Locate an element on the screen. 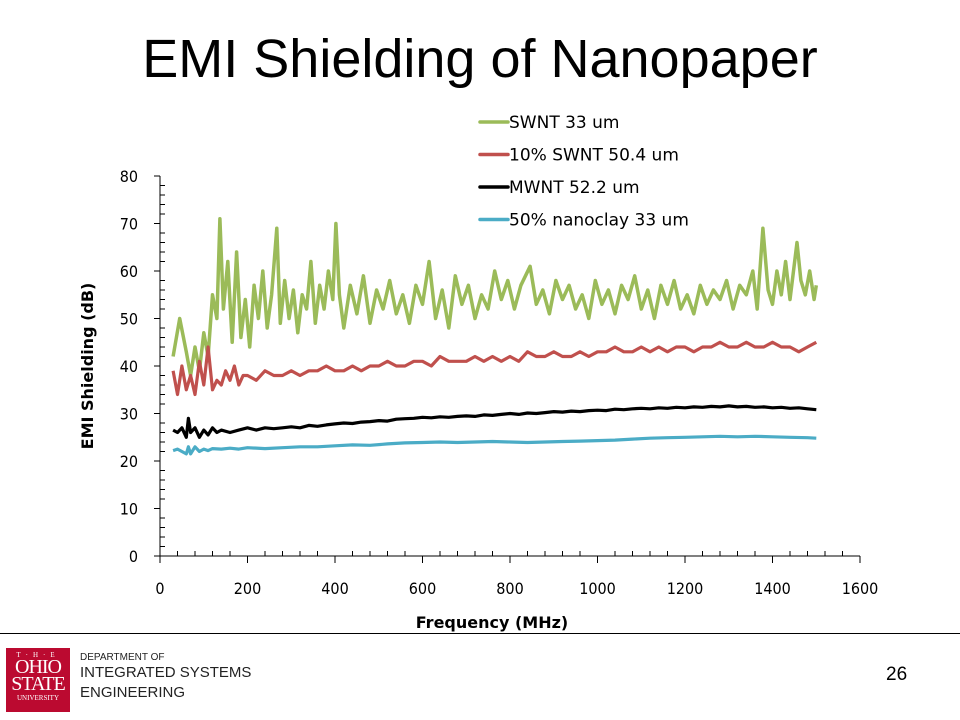 The image size is (960, 720). dept-line-1: DEPARTMENT OF is located at coordinates (122, 657).